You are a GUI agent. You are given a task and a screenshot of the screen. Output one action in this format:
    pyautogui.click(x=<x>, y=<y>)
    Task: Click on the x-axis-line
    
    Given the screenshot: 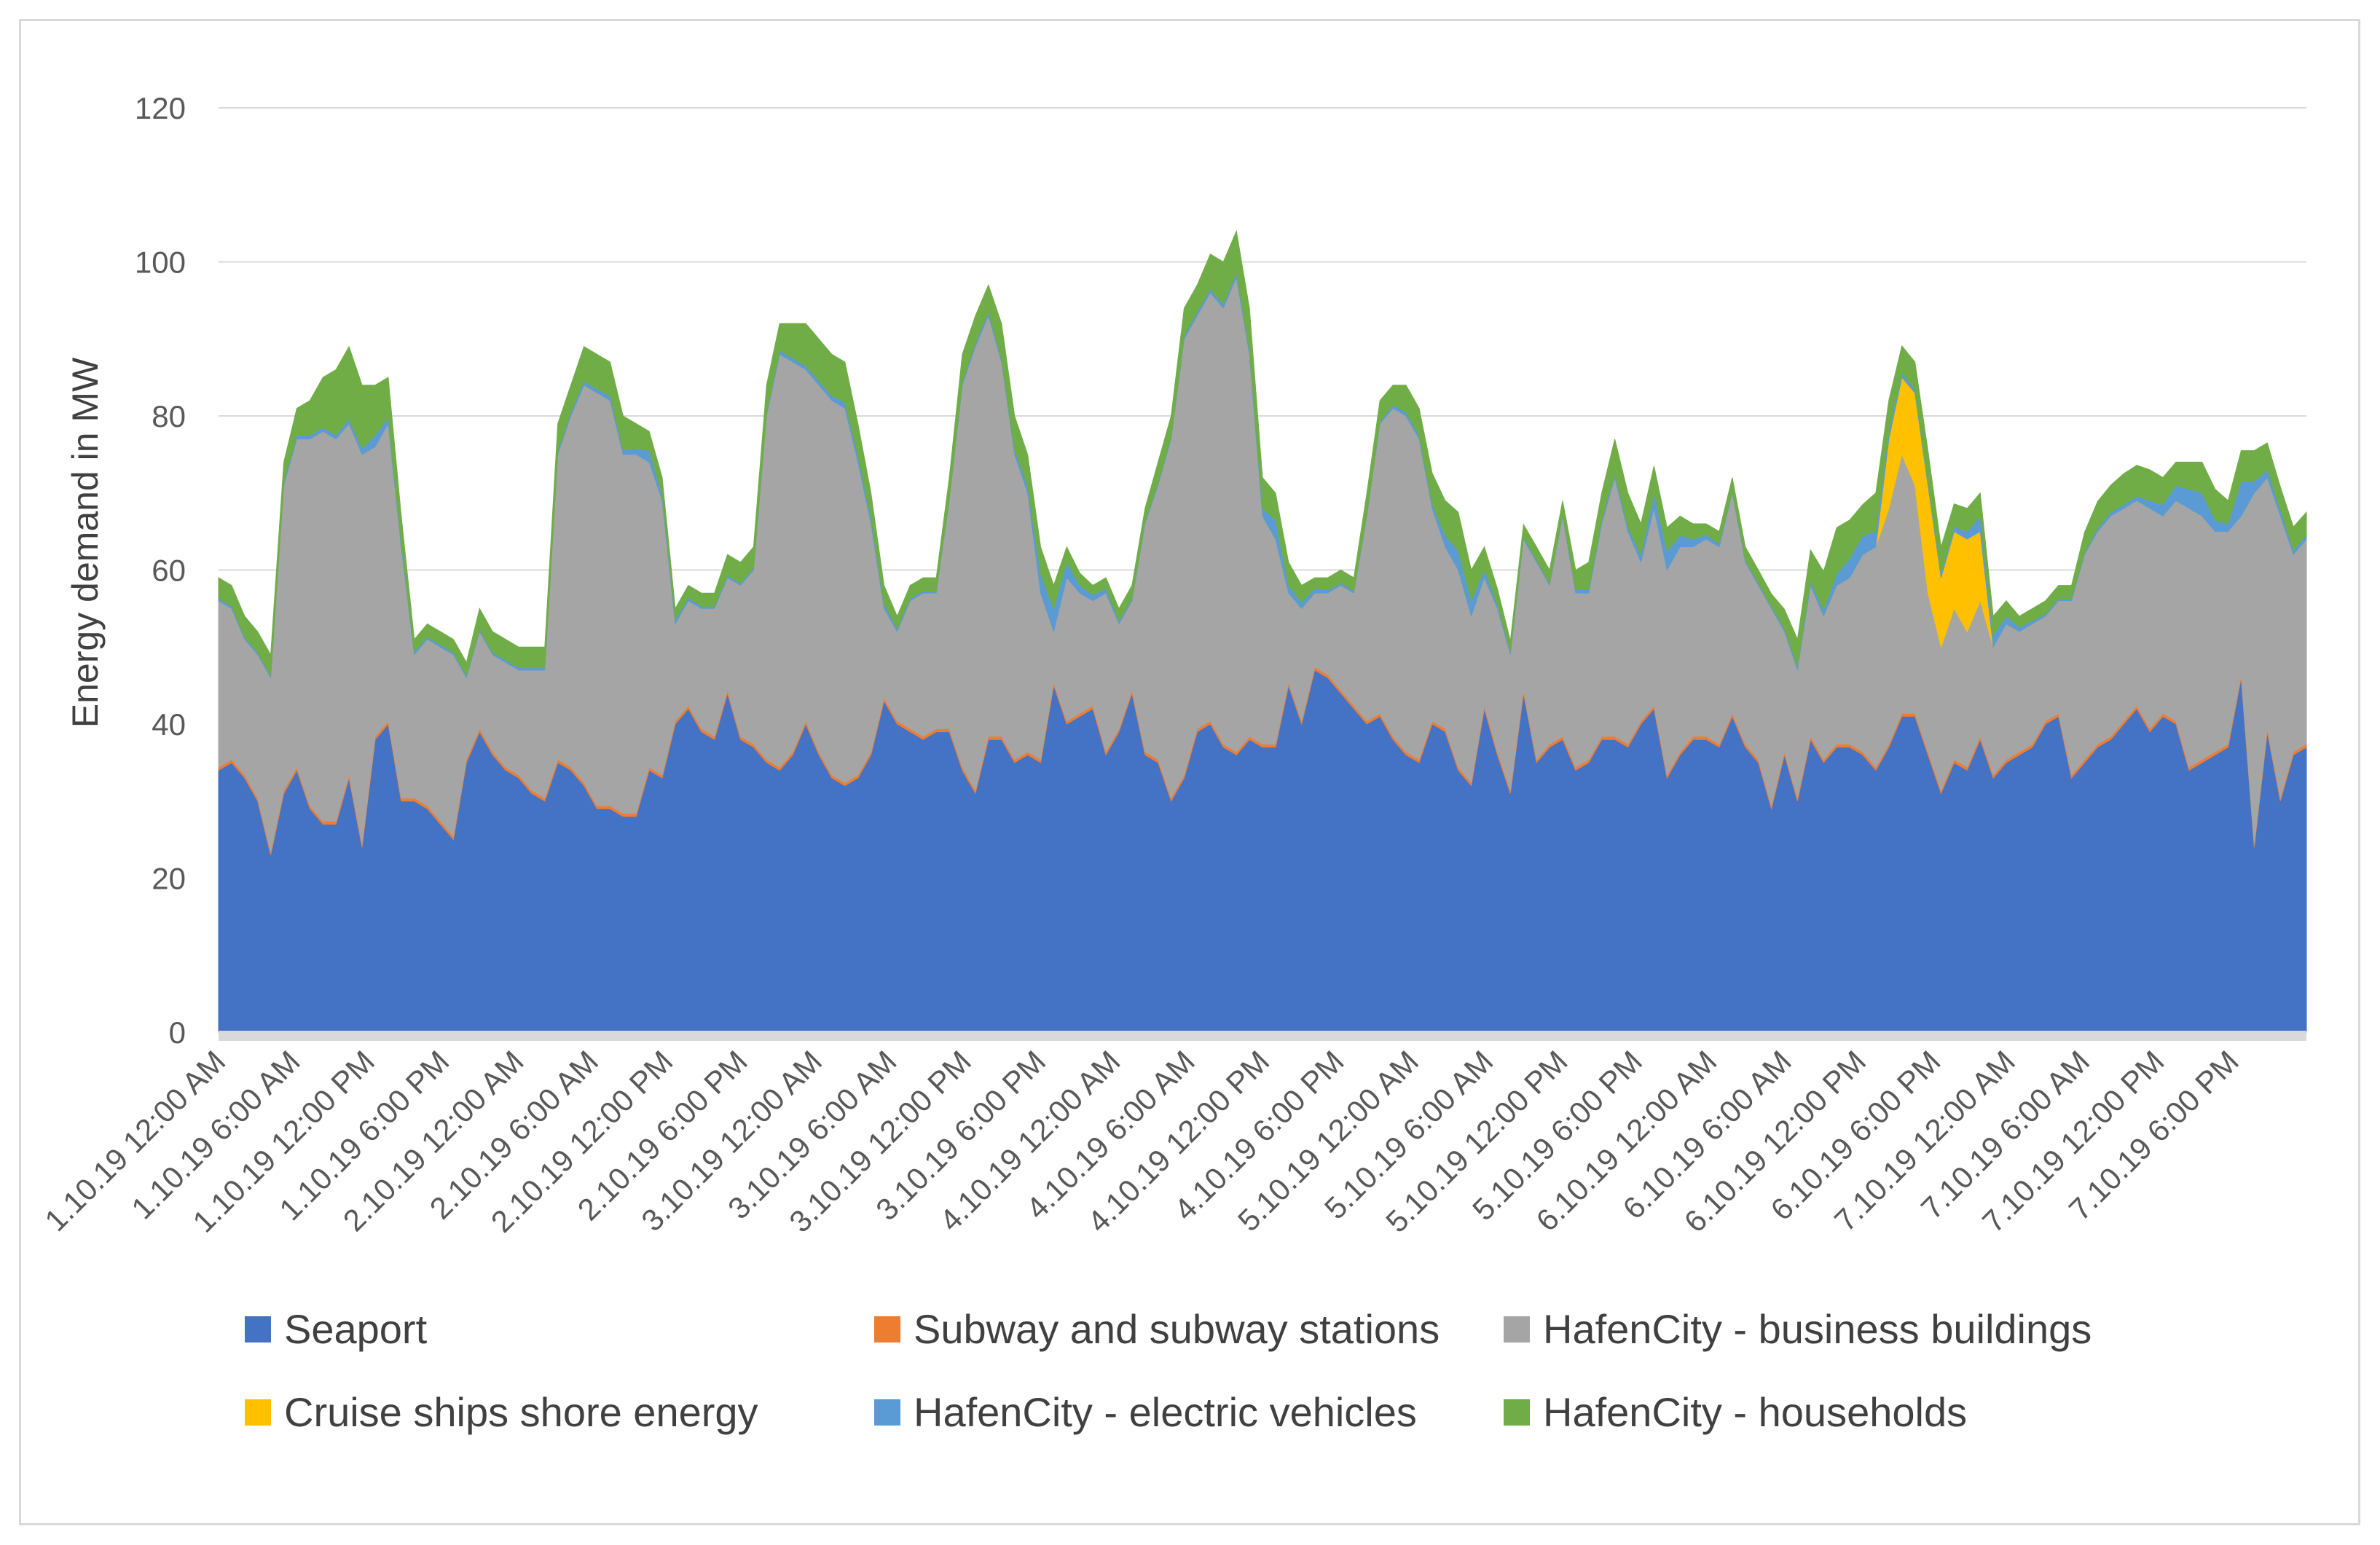 What is the action you would take?
    pyautogui.click(x=1262, y=1036)
    